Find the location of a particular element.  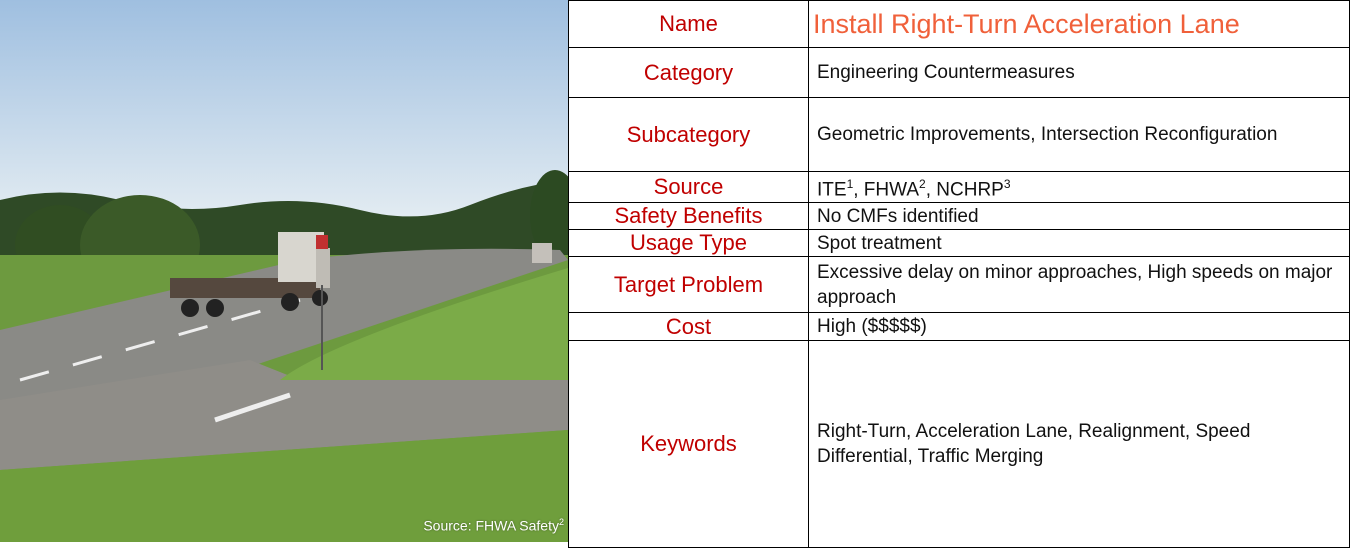

row-label: Cost is located at coordinates (688, 327).